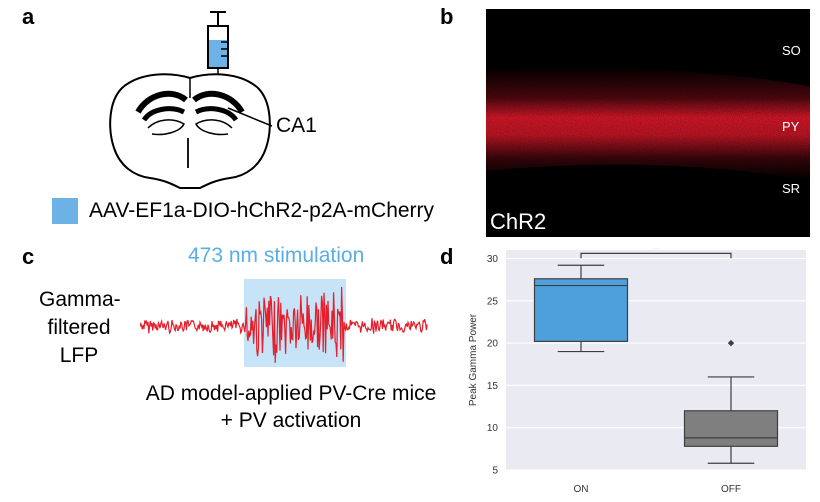 Image resolution: width=820 pixels, height=502 pixels. I want to click on y-tick-label: 15, so click(493, 386).